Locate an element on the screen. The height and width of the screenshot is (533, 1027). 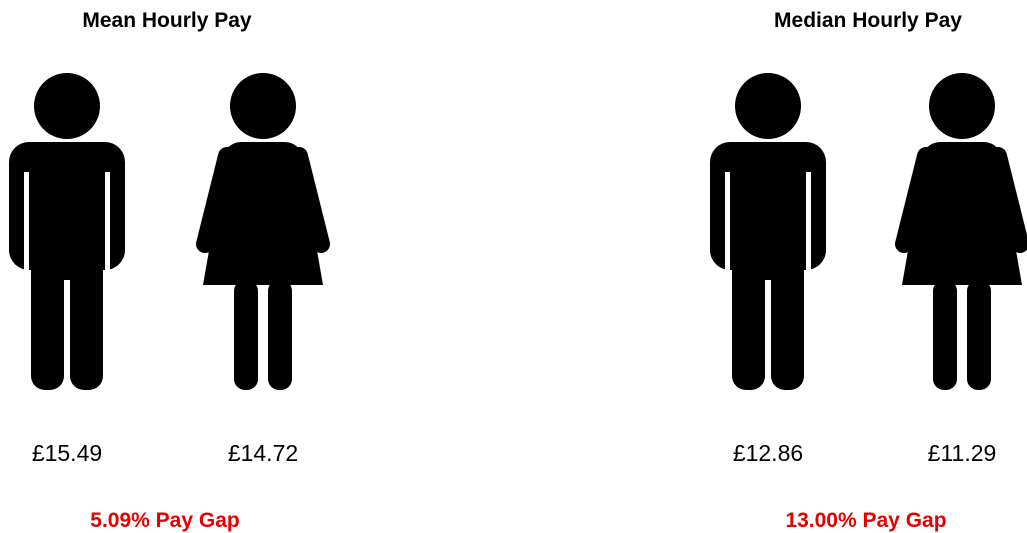
panel-title: Mean Hourly Pay is located at coordinates (167, 20).